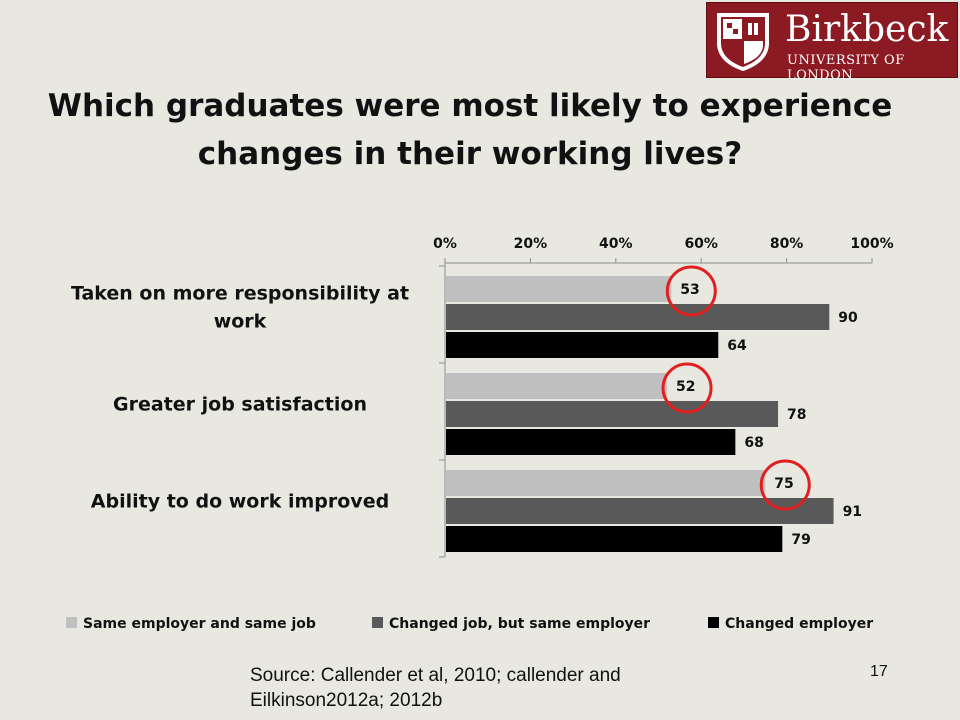  What do you see at coordinates (796, 415) in the screenshot?
I see `data-label: 78` at bounding box center [796, 415].